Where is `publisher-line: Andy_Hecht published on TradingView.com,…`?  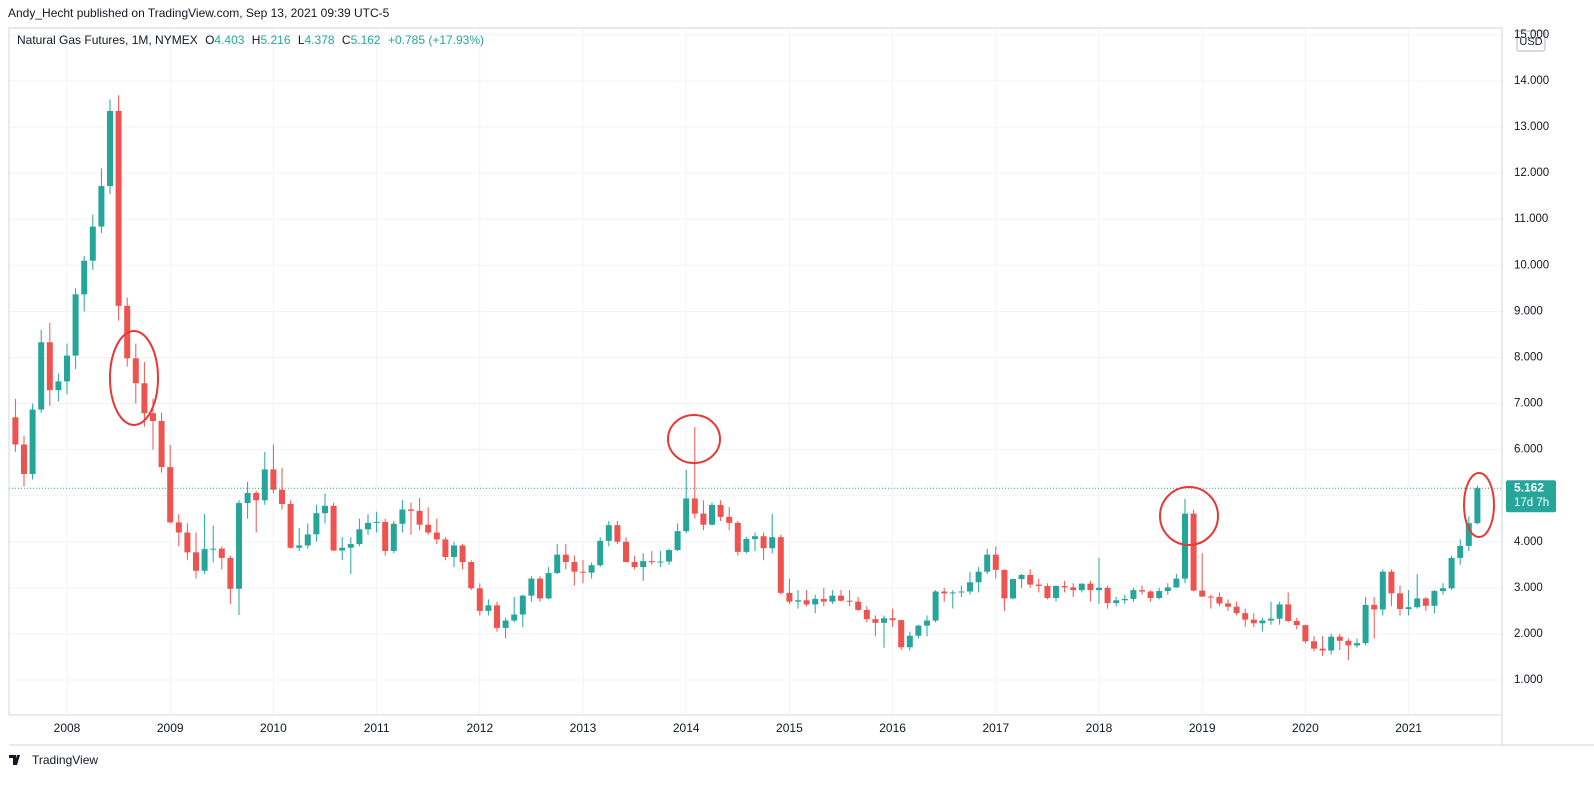 publisher-line: Andy_Hecht published on TradingView.com,… is located at coordinates (199, 13).